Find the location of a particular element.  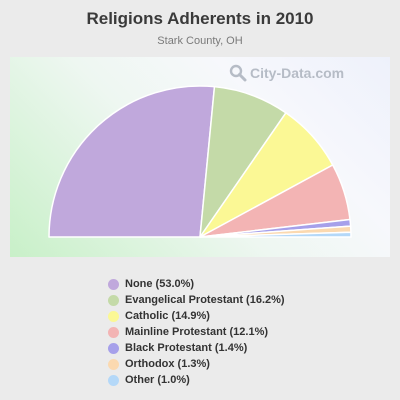

legend-item: Orthodox (1.3%) is located at coordinates (238, 364).